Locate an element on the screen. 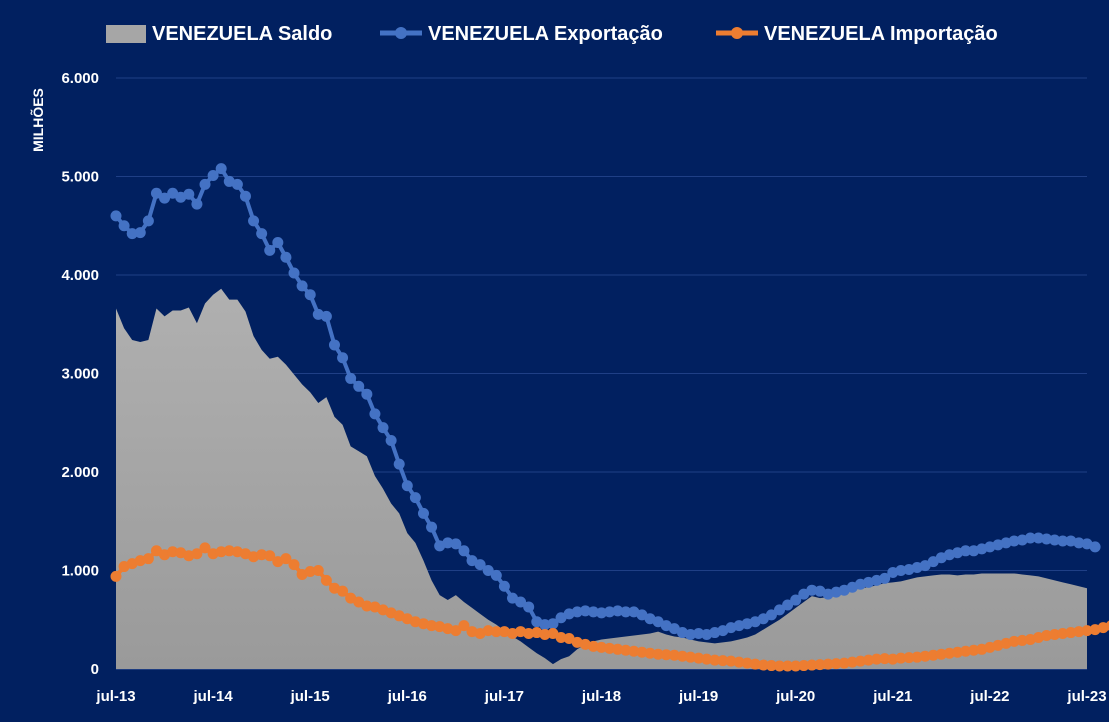  y-tick-label: 6.000 is located at coordinates (80, 78).